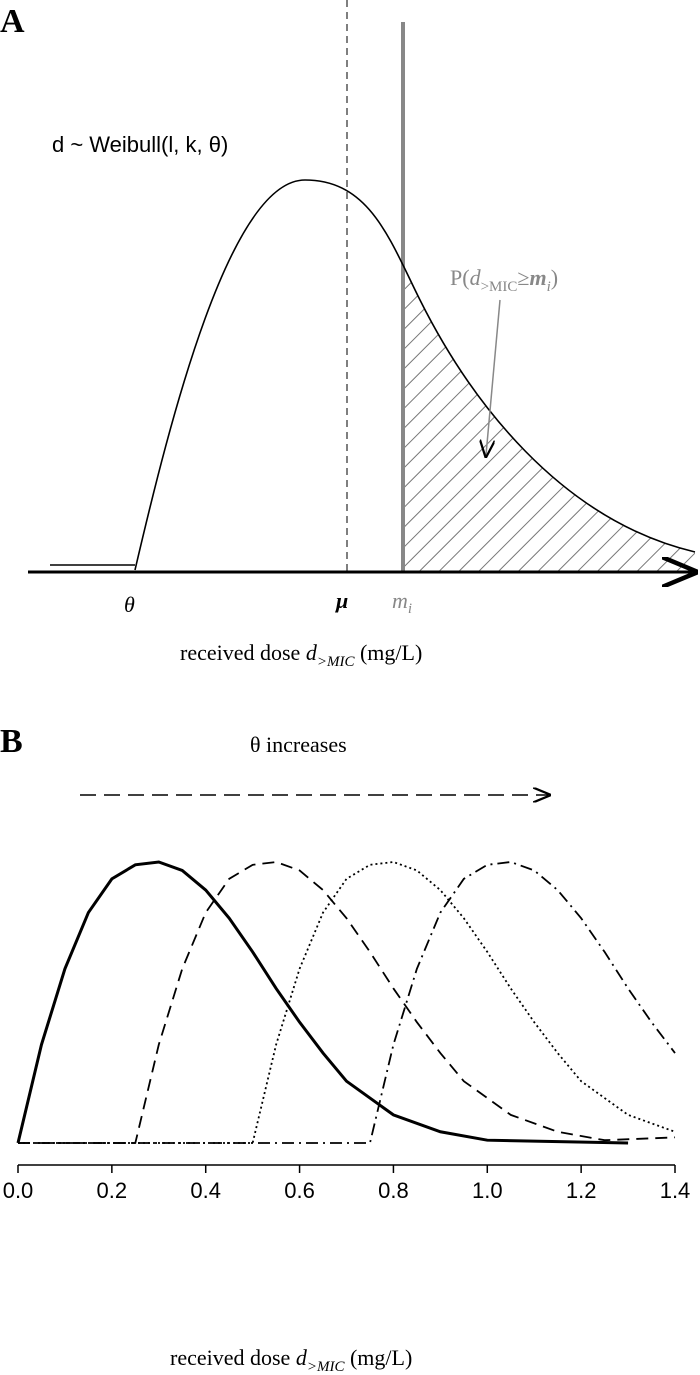 This screenshot has width=700, height=1375. I want to click on panel-label: B, so click(11, 741).